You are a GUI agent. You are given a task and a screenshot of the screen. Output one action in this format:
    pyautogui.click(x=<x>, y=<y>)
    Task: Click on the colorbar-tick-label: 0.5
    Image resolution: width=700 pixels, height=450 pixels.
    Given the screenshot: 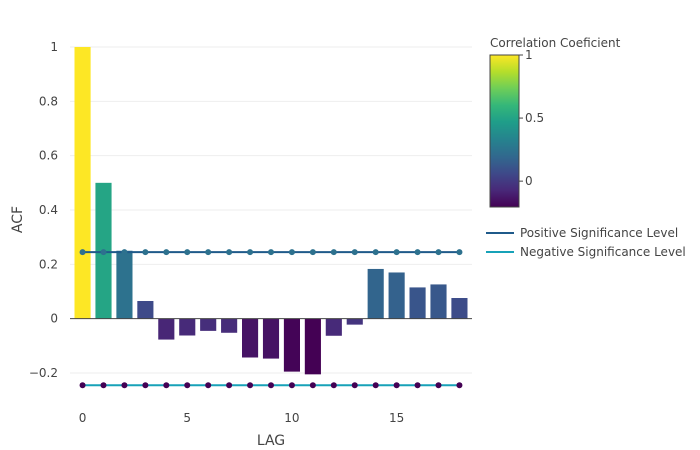 What is the action you would take?
    pyautogui.click(x=534, y=118)
    